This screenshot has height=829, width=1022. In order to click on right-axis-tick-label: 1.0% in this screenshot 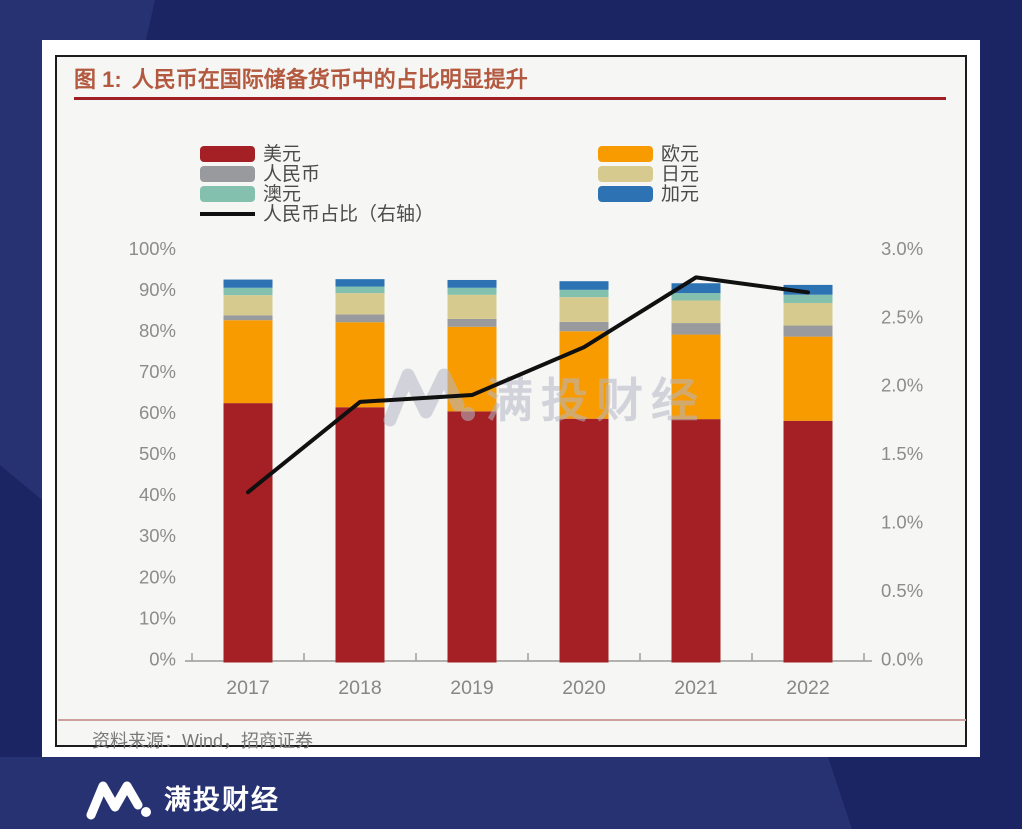, I will do `click(902, 522)`.